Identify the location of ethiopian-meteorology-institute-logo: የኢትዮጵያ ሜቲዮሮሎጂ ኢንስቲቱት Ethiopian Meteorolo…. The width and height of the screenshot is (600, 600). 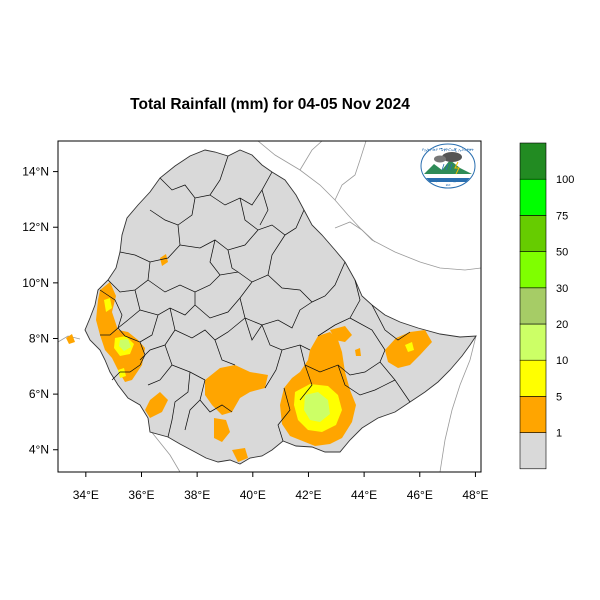
(448, 166).